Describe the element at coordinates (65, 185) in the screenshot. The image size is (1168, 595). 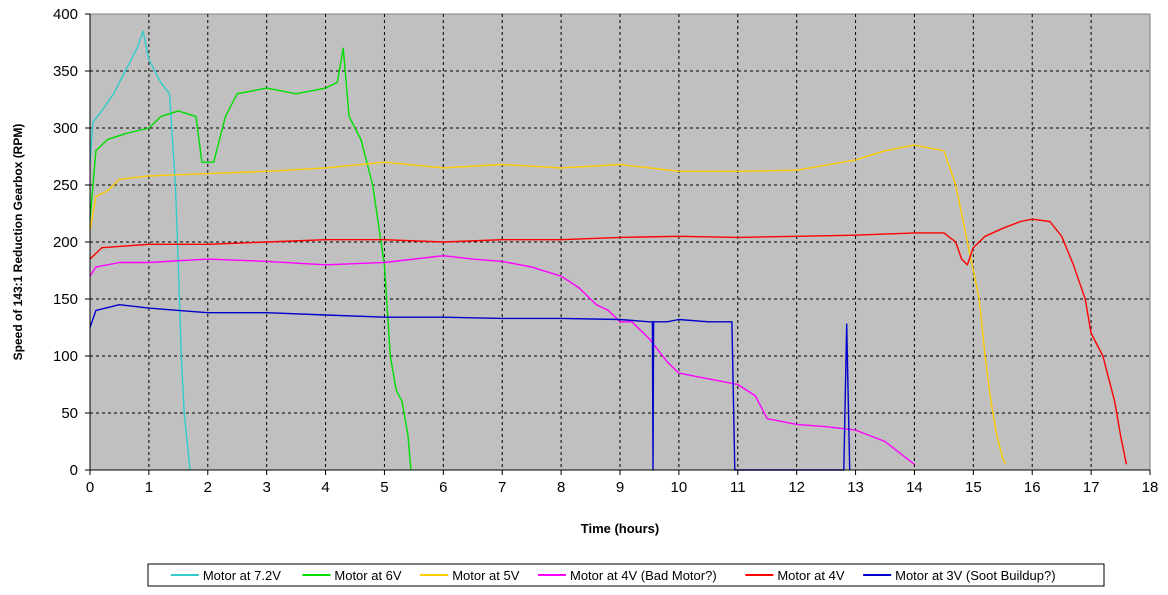
I see `y-tick-label: 250` at that location.